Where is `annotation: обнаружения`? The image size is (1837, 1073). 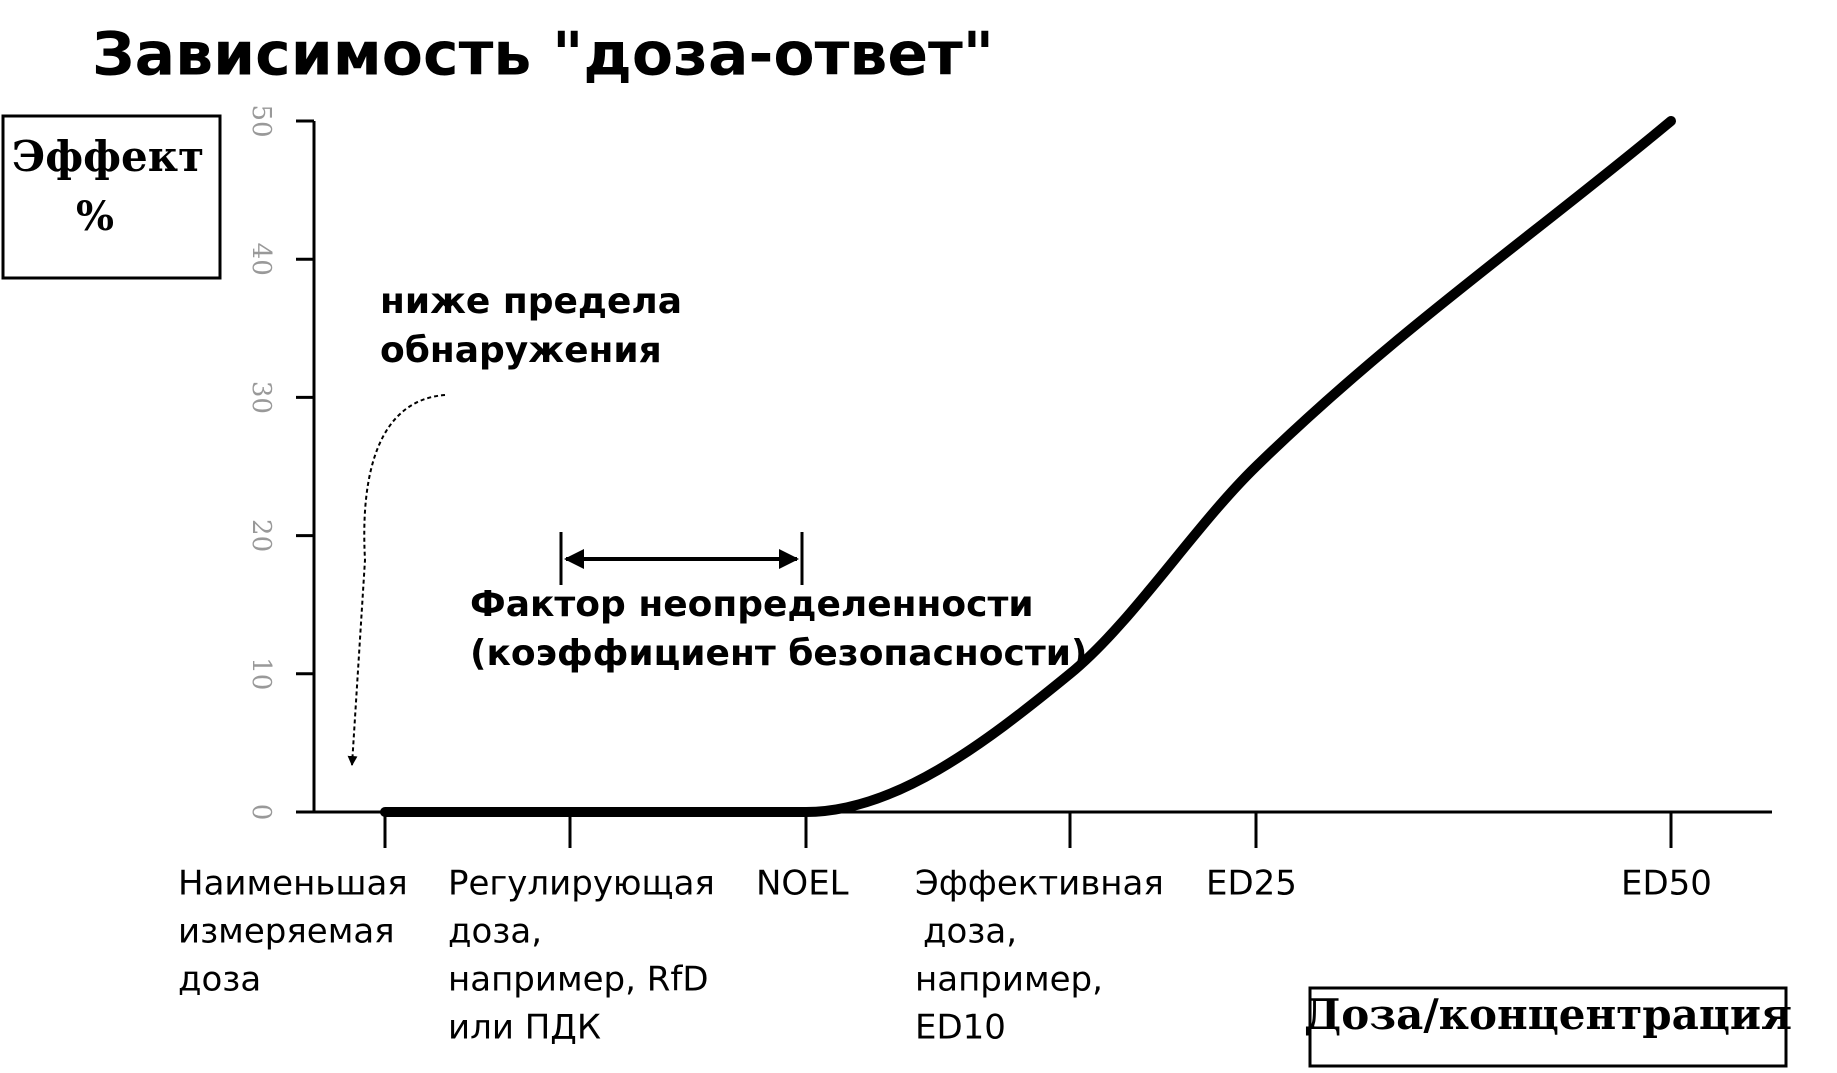
annotation: обнаружения is located at coordinates (521, 350).